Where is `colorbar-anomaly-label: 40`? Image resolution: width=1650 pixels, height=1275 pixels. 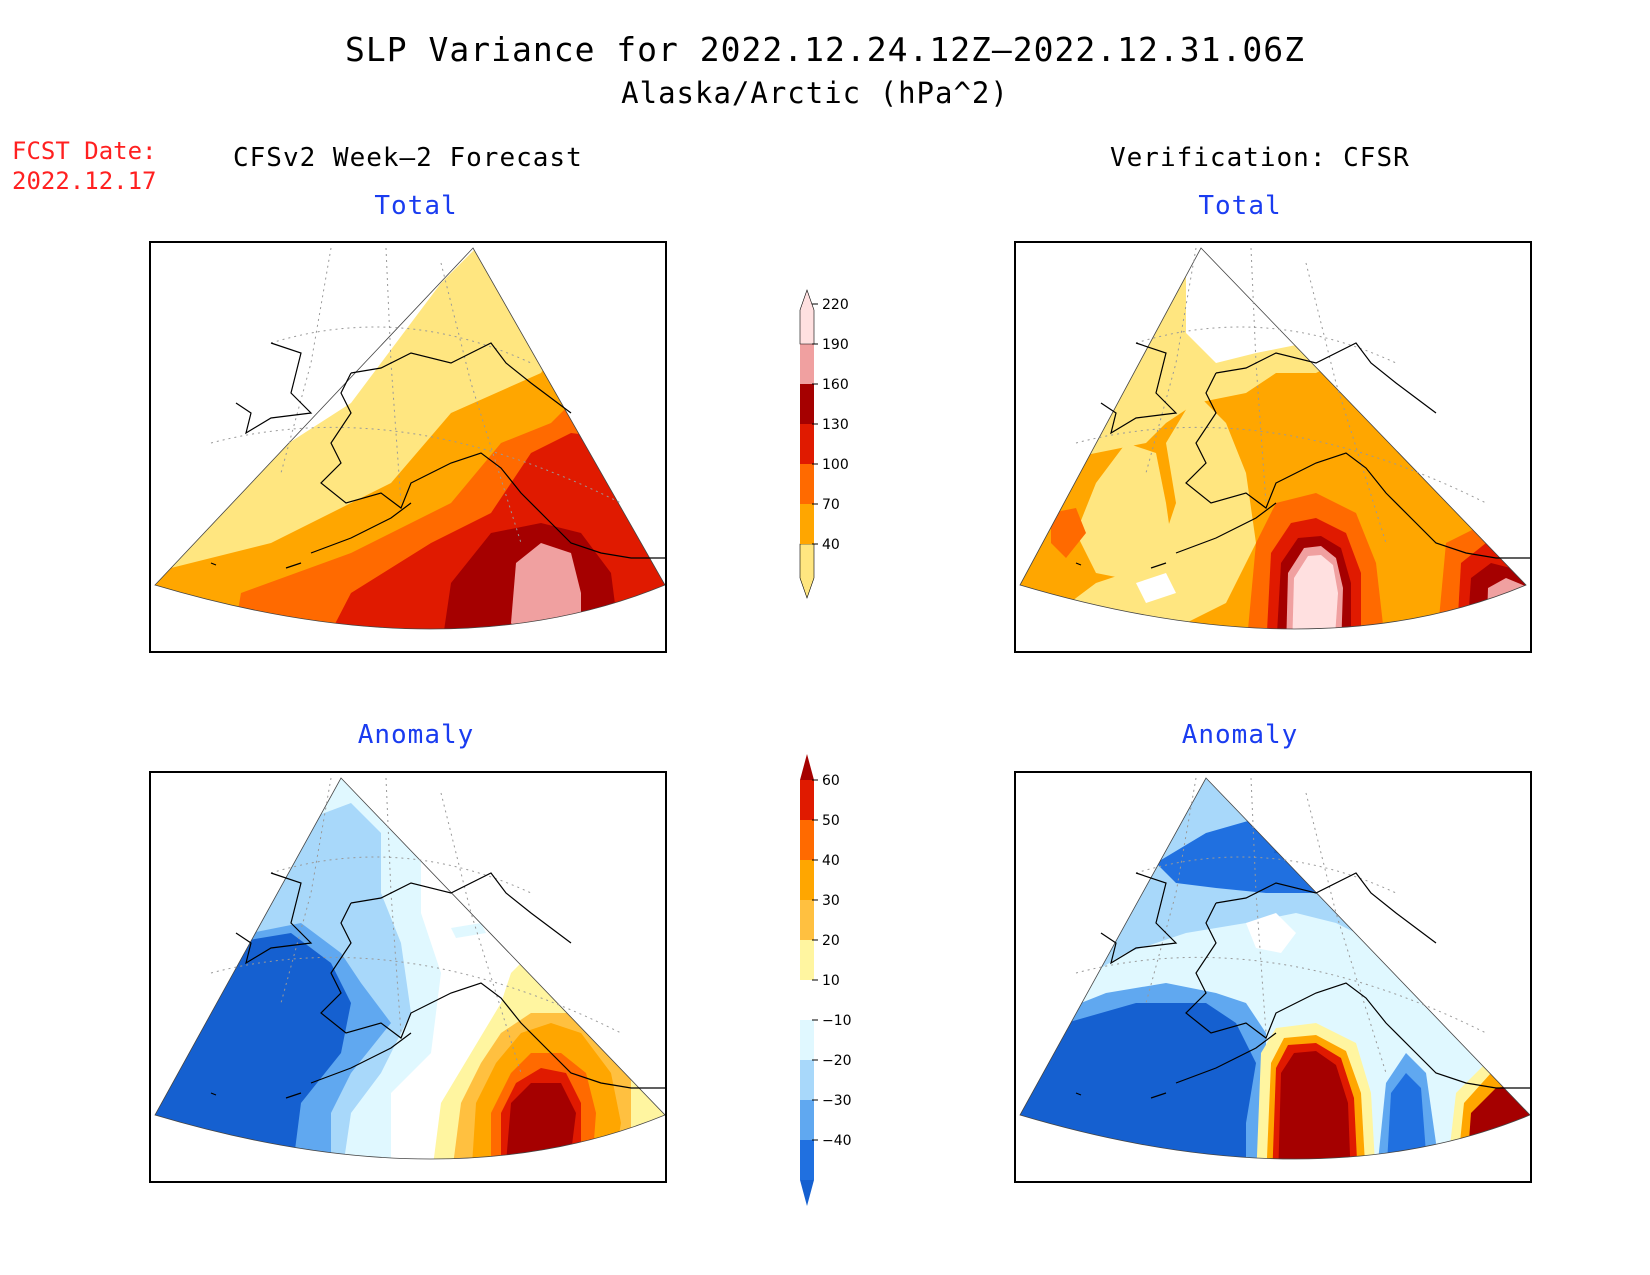 colorbar-anomaly-label: 40 is located at coordinates (831, 861).